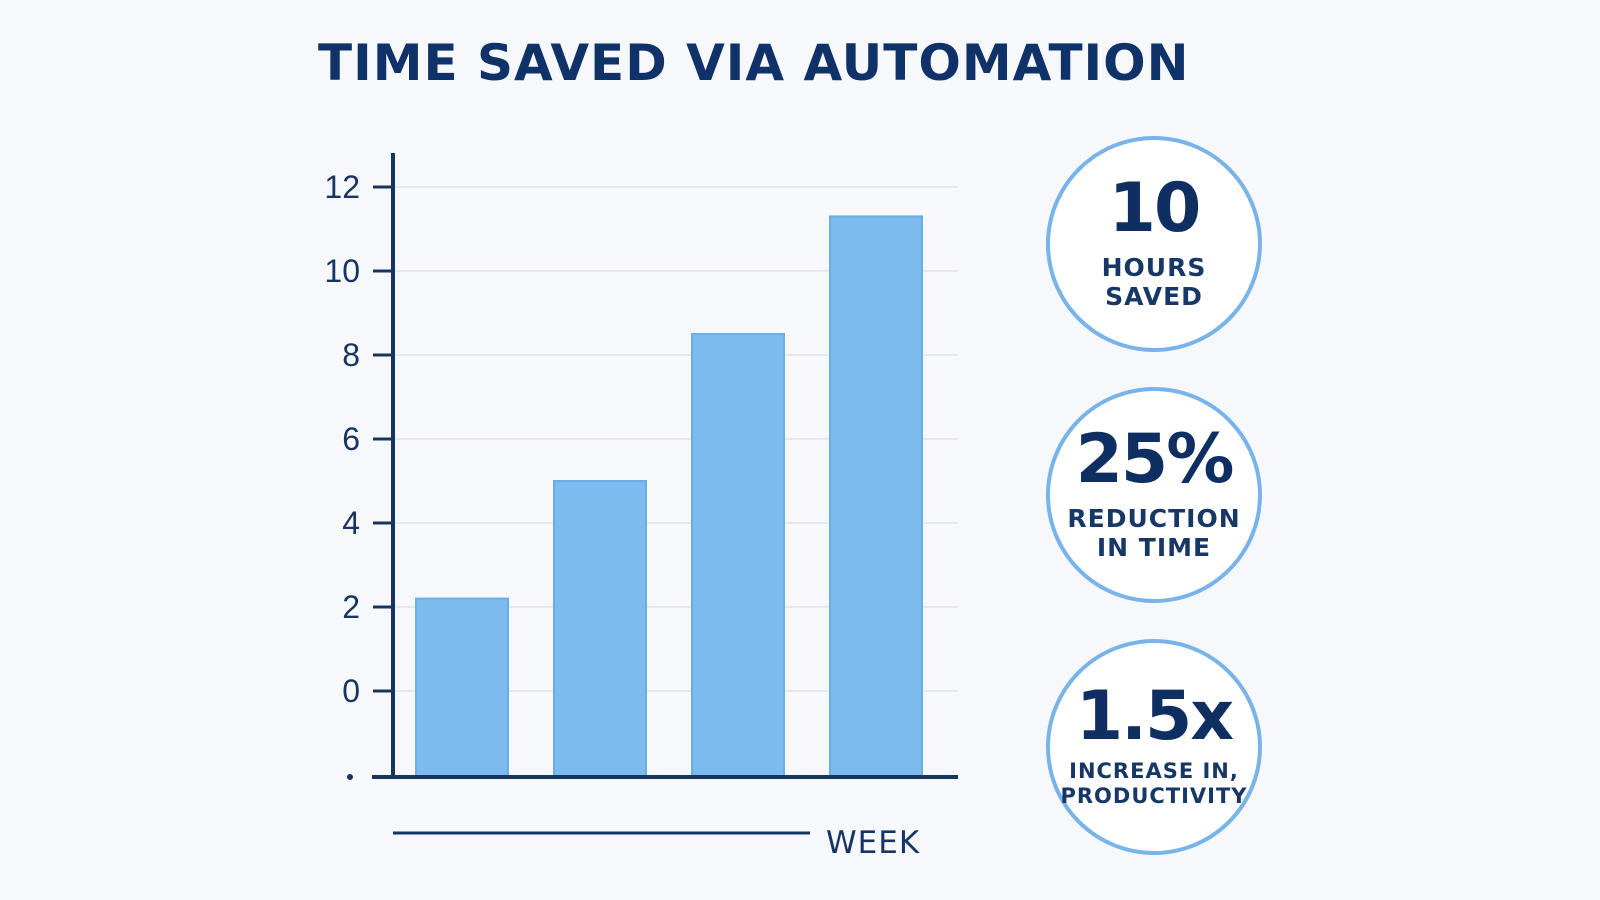  What do you see at coordinates (351, 439) in the screenshot?
I see `y-tick-label: 6` at bounding box center [351, 439].